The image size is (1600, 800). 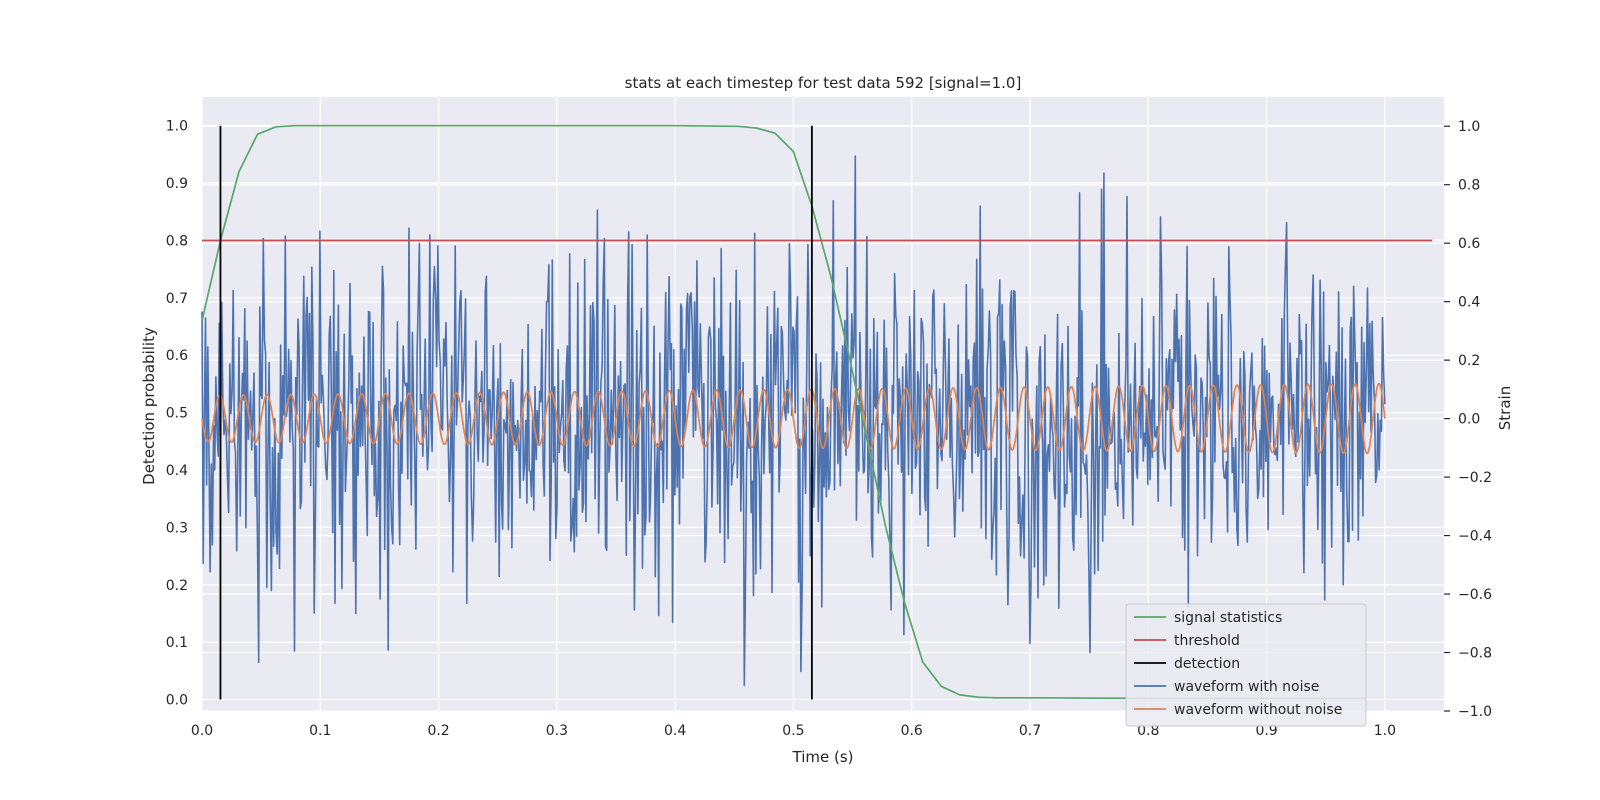 What do you see at coordinates (1148, 731) in the screenshot?
I see `x-tick-label: 0.8` at bounding box center [1148, 731].